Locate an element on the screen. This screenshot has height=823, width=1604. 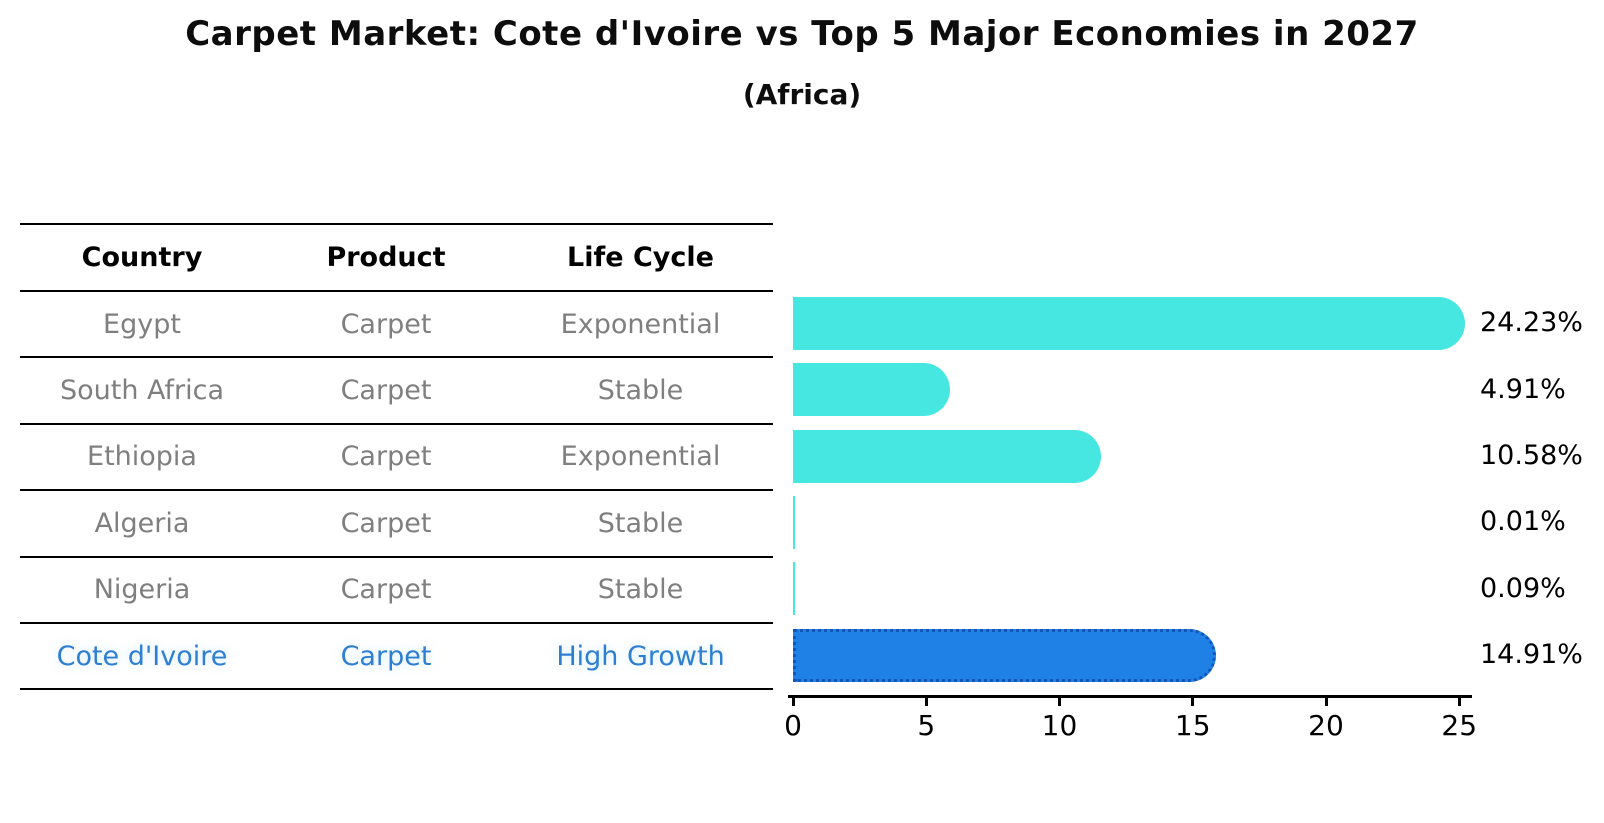
x-axis-tick-label-25: 25 is located at coordinates (1459, 725).